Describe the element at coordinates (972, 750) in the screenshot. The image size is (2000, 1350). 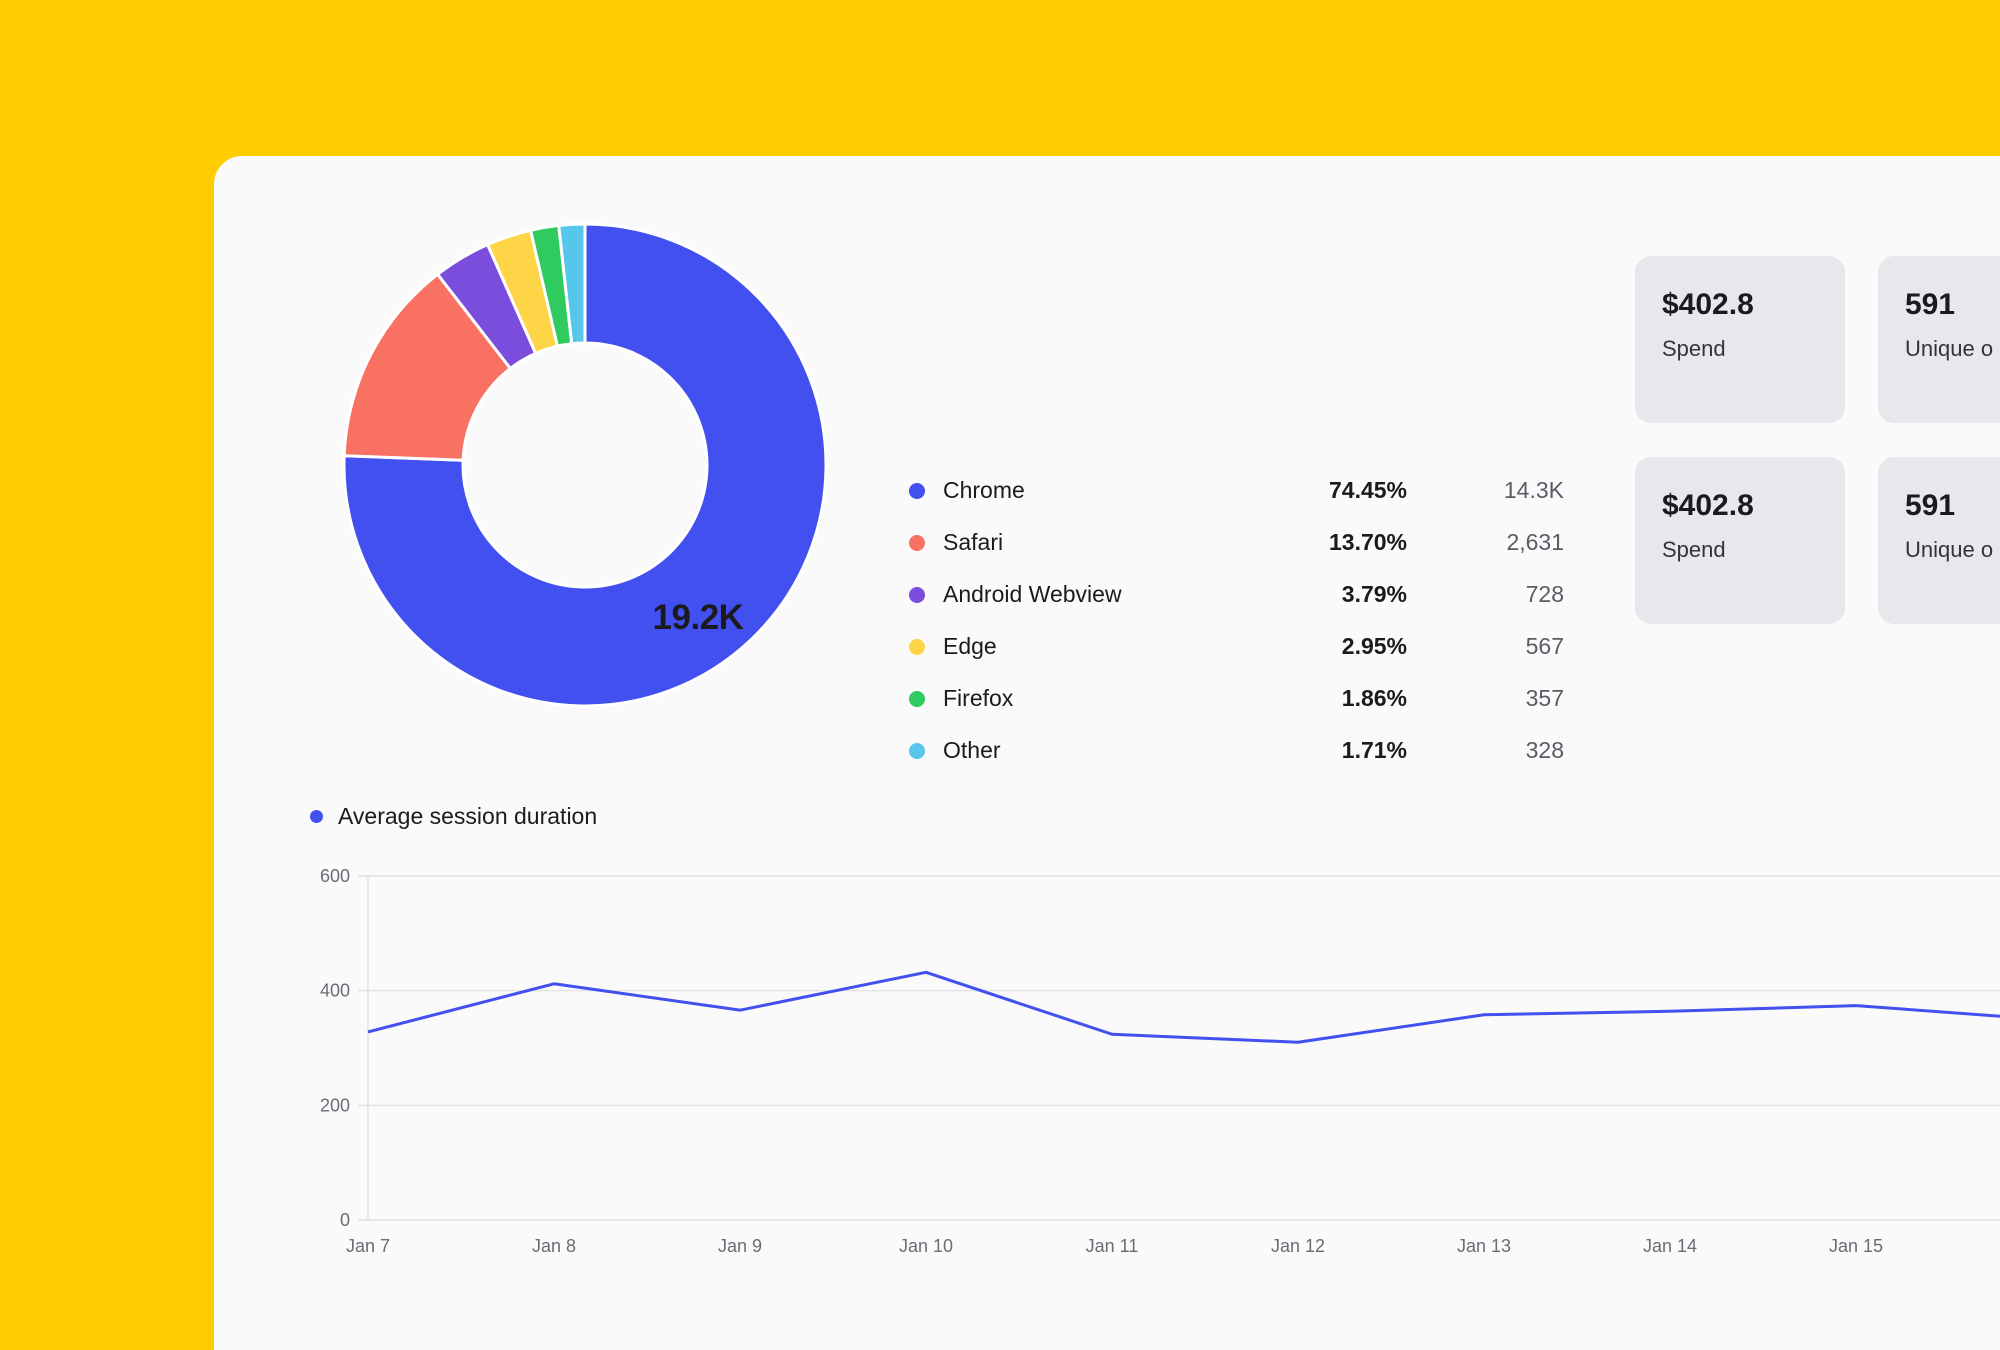
I see `legend-name: Other` at that location.